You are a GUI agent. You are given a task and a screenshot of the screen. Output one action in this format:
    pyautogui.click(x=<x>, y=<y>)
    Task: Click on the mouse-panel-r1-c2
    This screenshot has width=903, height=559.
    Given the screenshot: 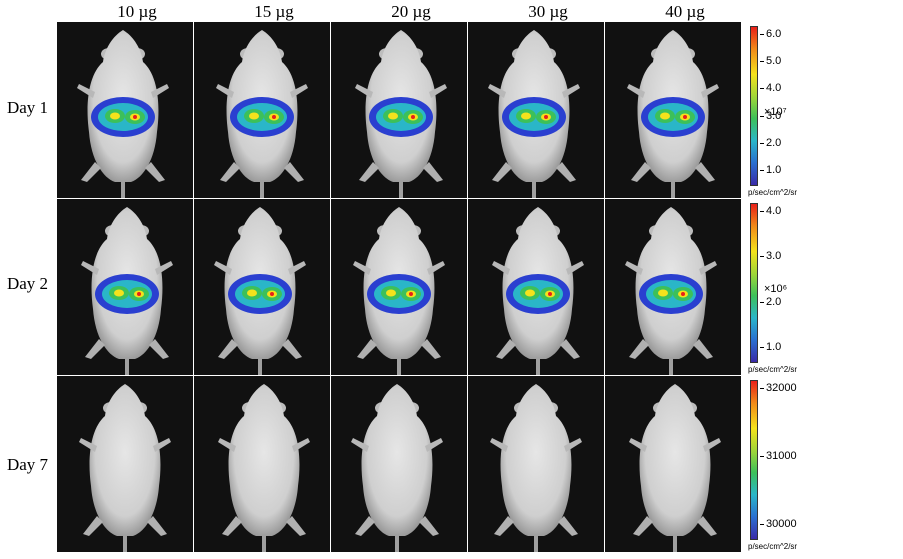 What is the action you would take?
    pyautogui.click(x=399, y=287)
    